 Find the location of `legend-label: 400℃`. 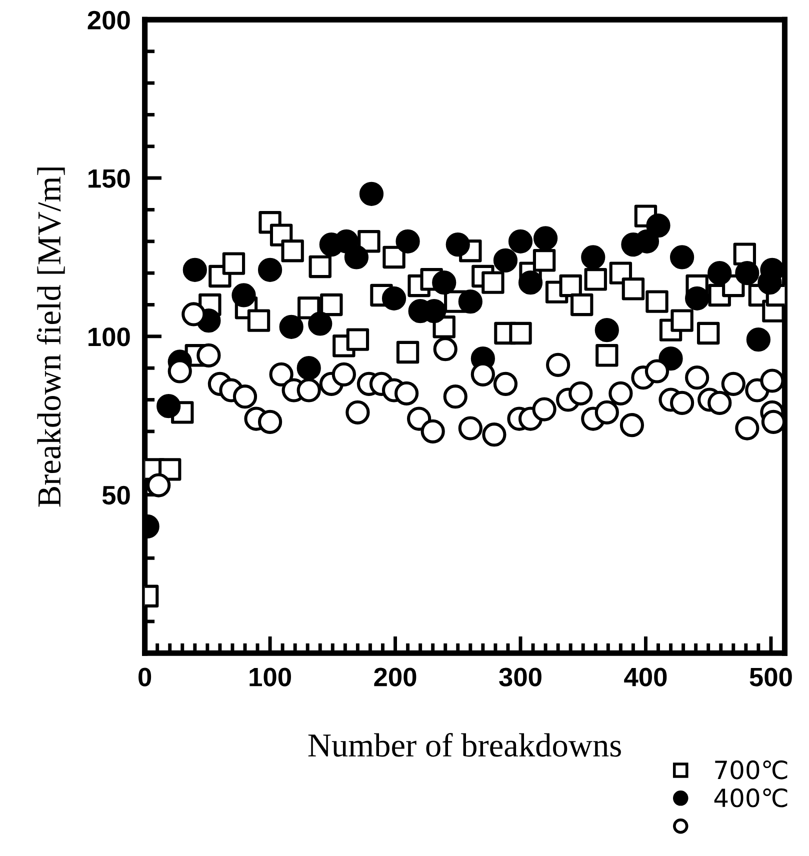

legend-label: 400℃ is located at coordinates (751, 798).